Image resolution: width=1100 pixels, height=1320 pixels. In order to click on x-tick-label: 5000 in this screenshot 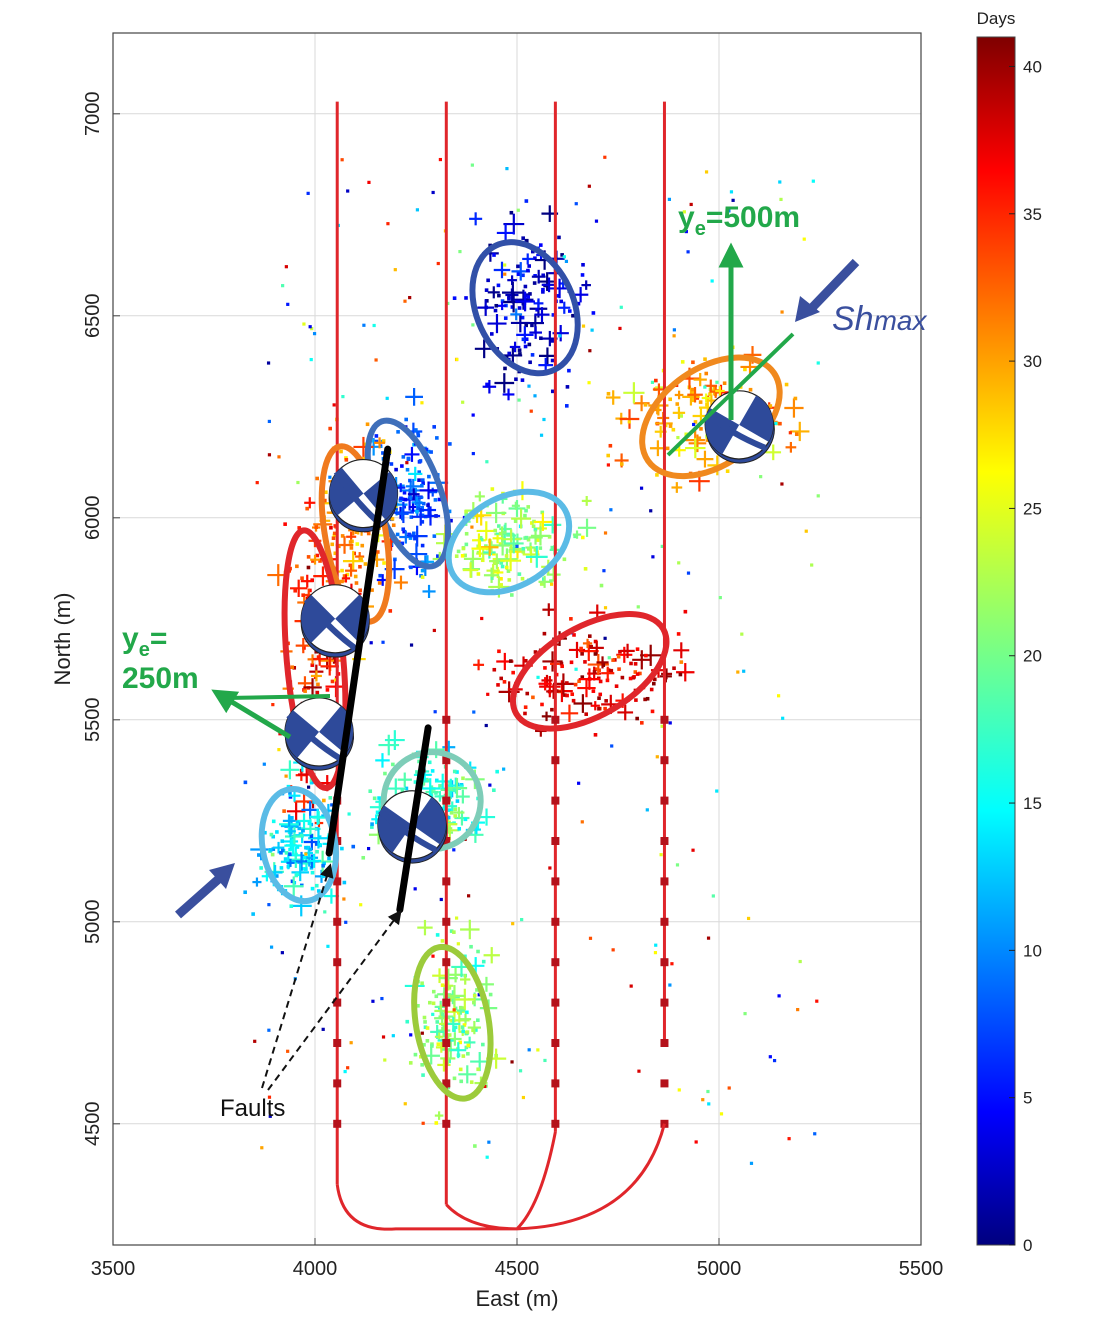, I will do `click(719, 1269)`.